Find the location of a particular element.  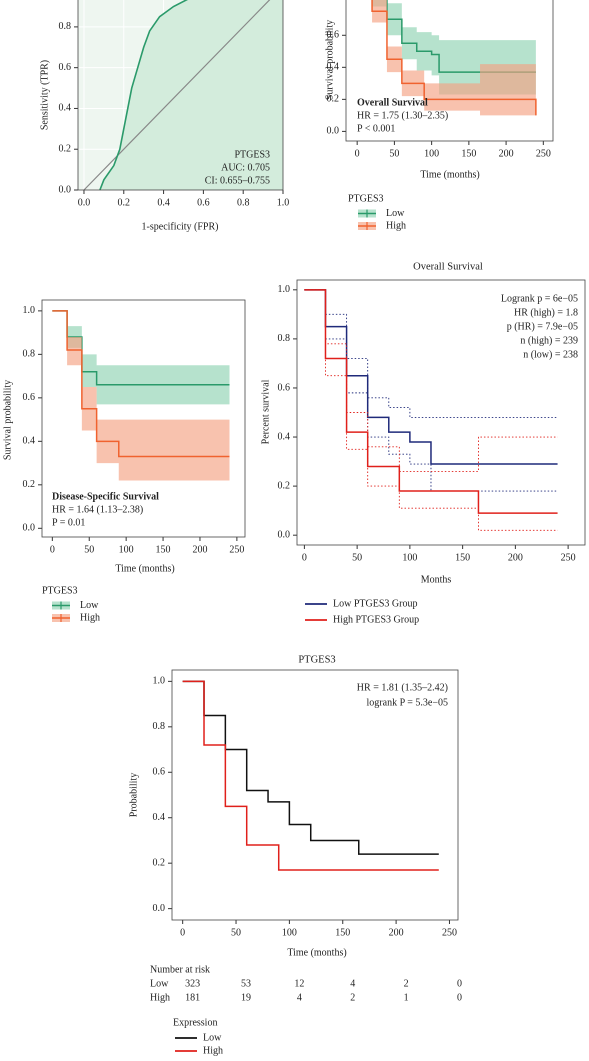

chart-title: PTGES3 is located at coordinates (316, 659).